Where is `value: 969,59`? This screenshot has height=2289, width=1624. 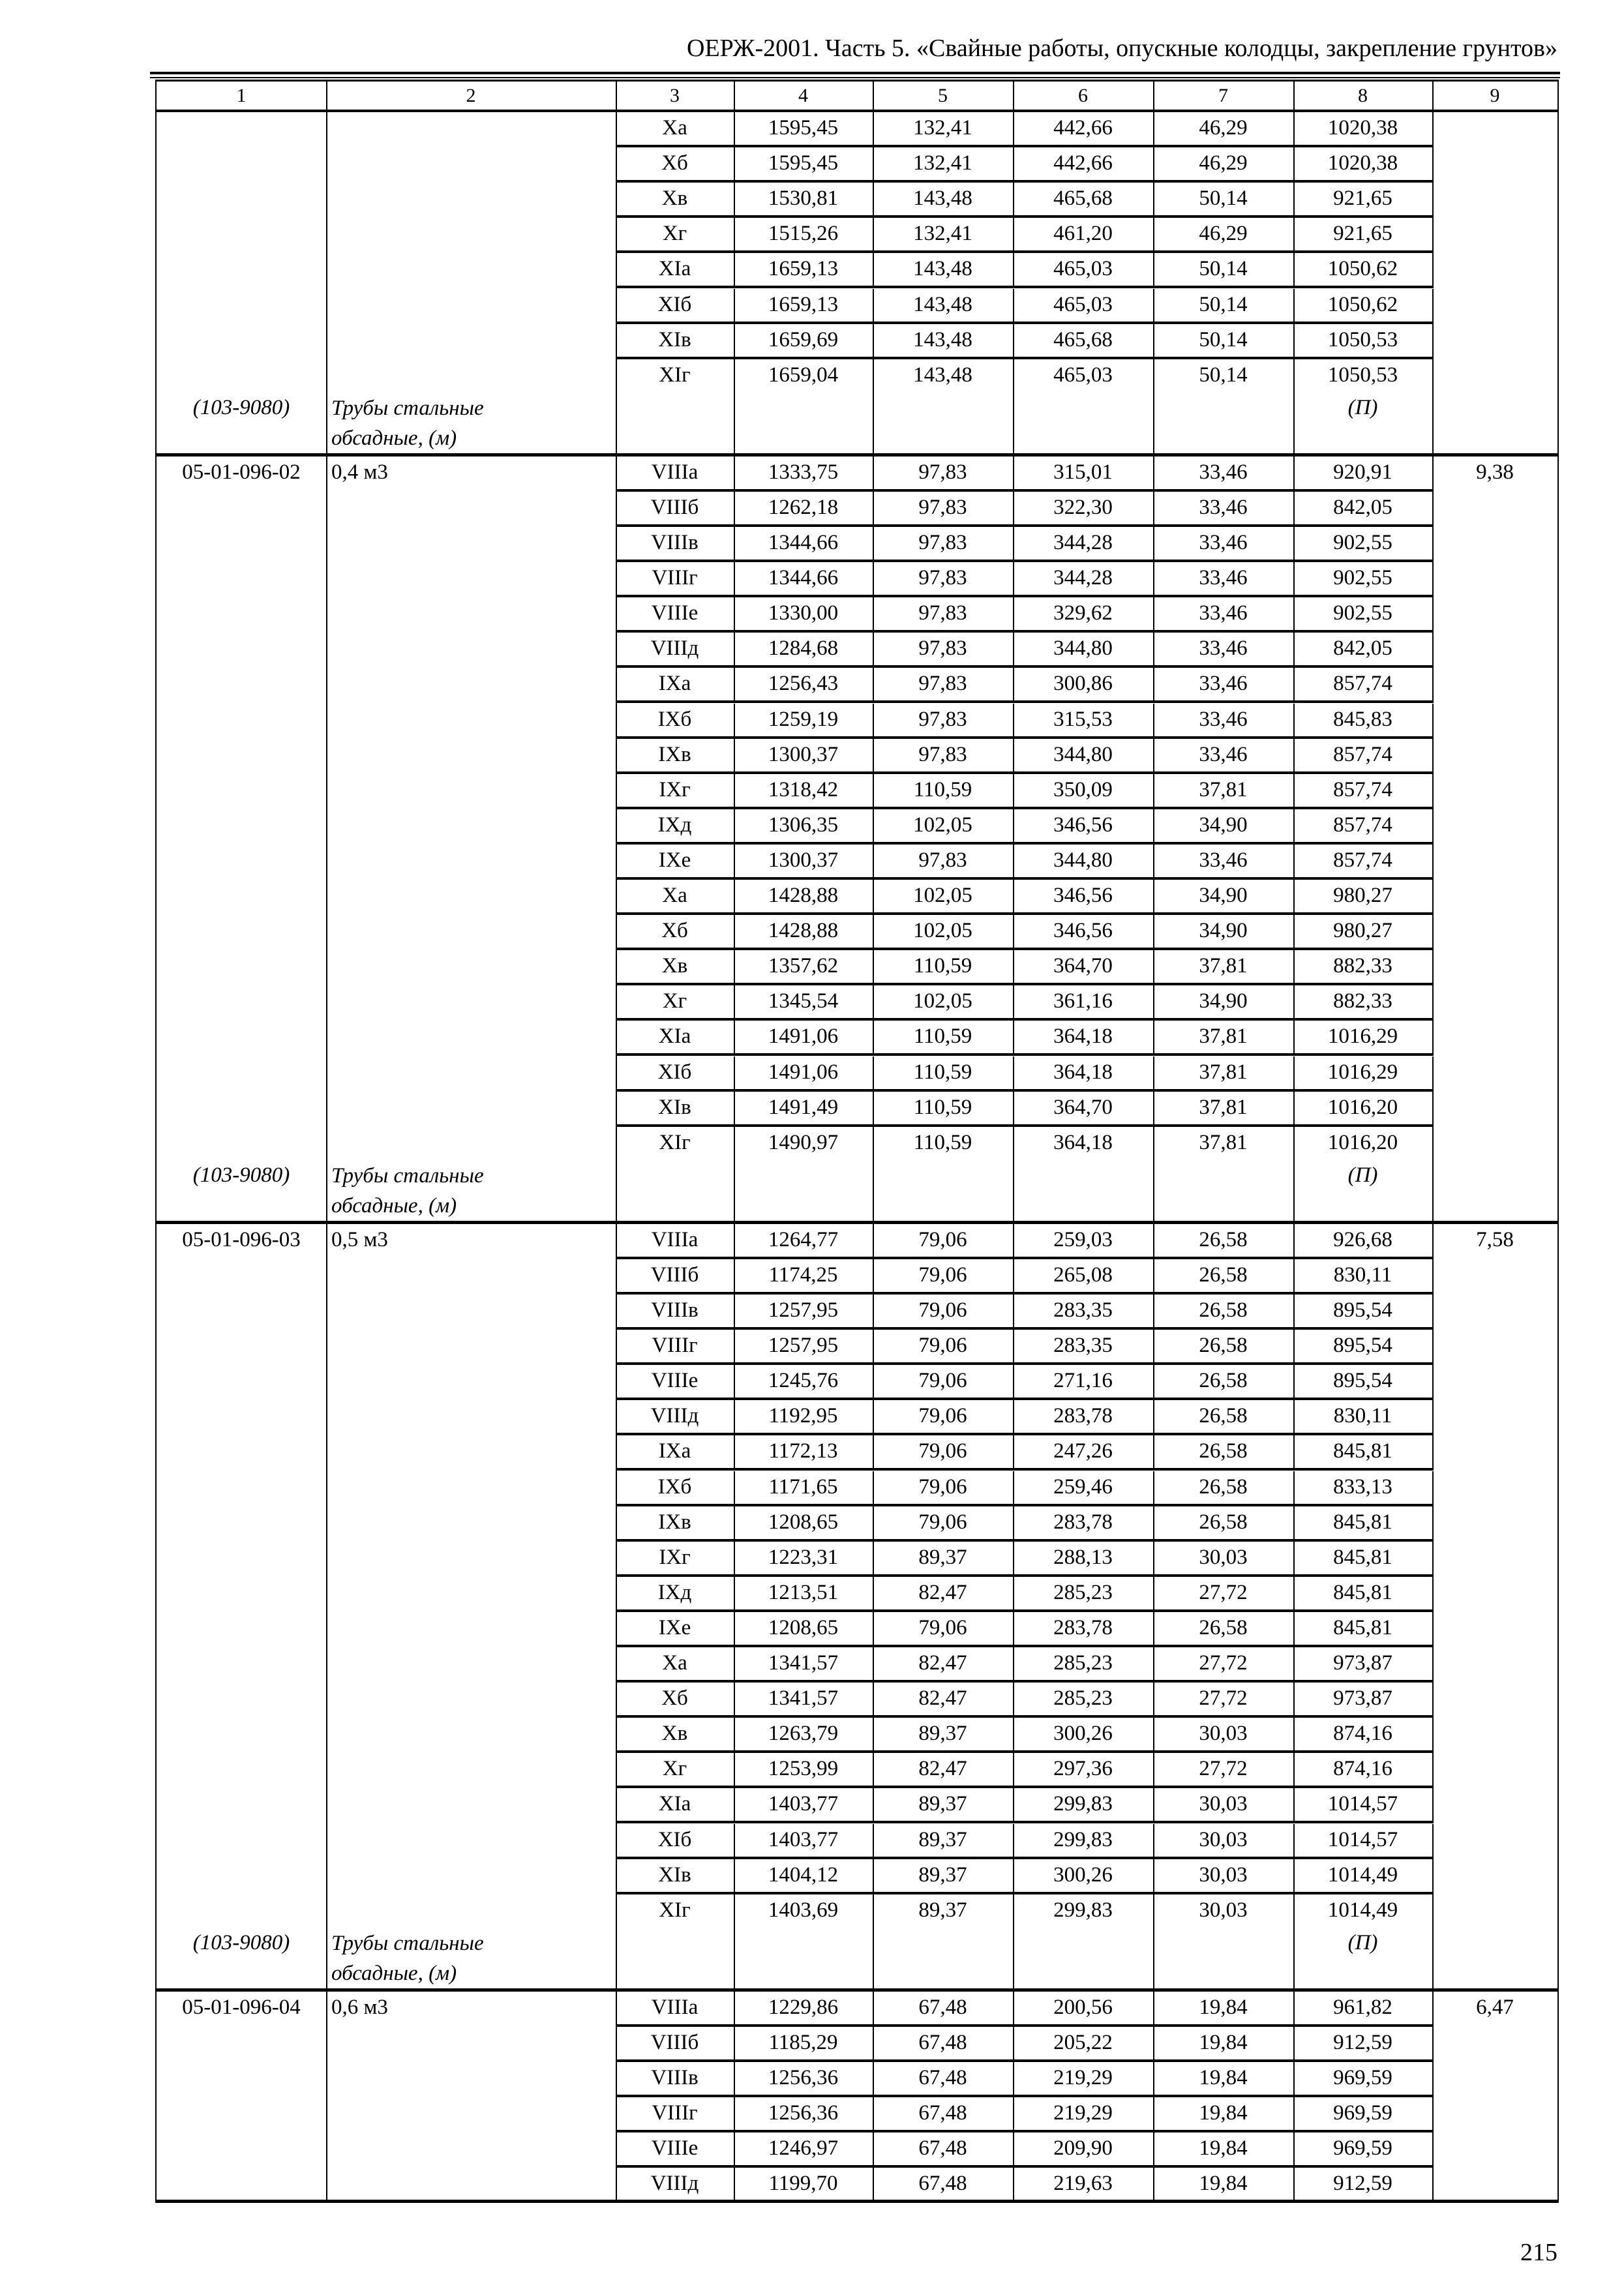
value: 969,59 is located at coordinates (1362, 2077).